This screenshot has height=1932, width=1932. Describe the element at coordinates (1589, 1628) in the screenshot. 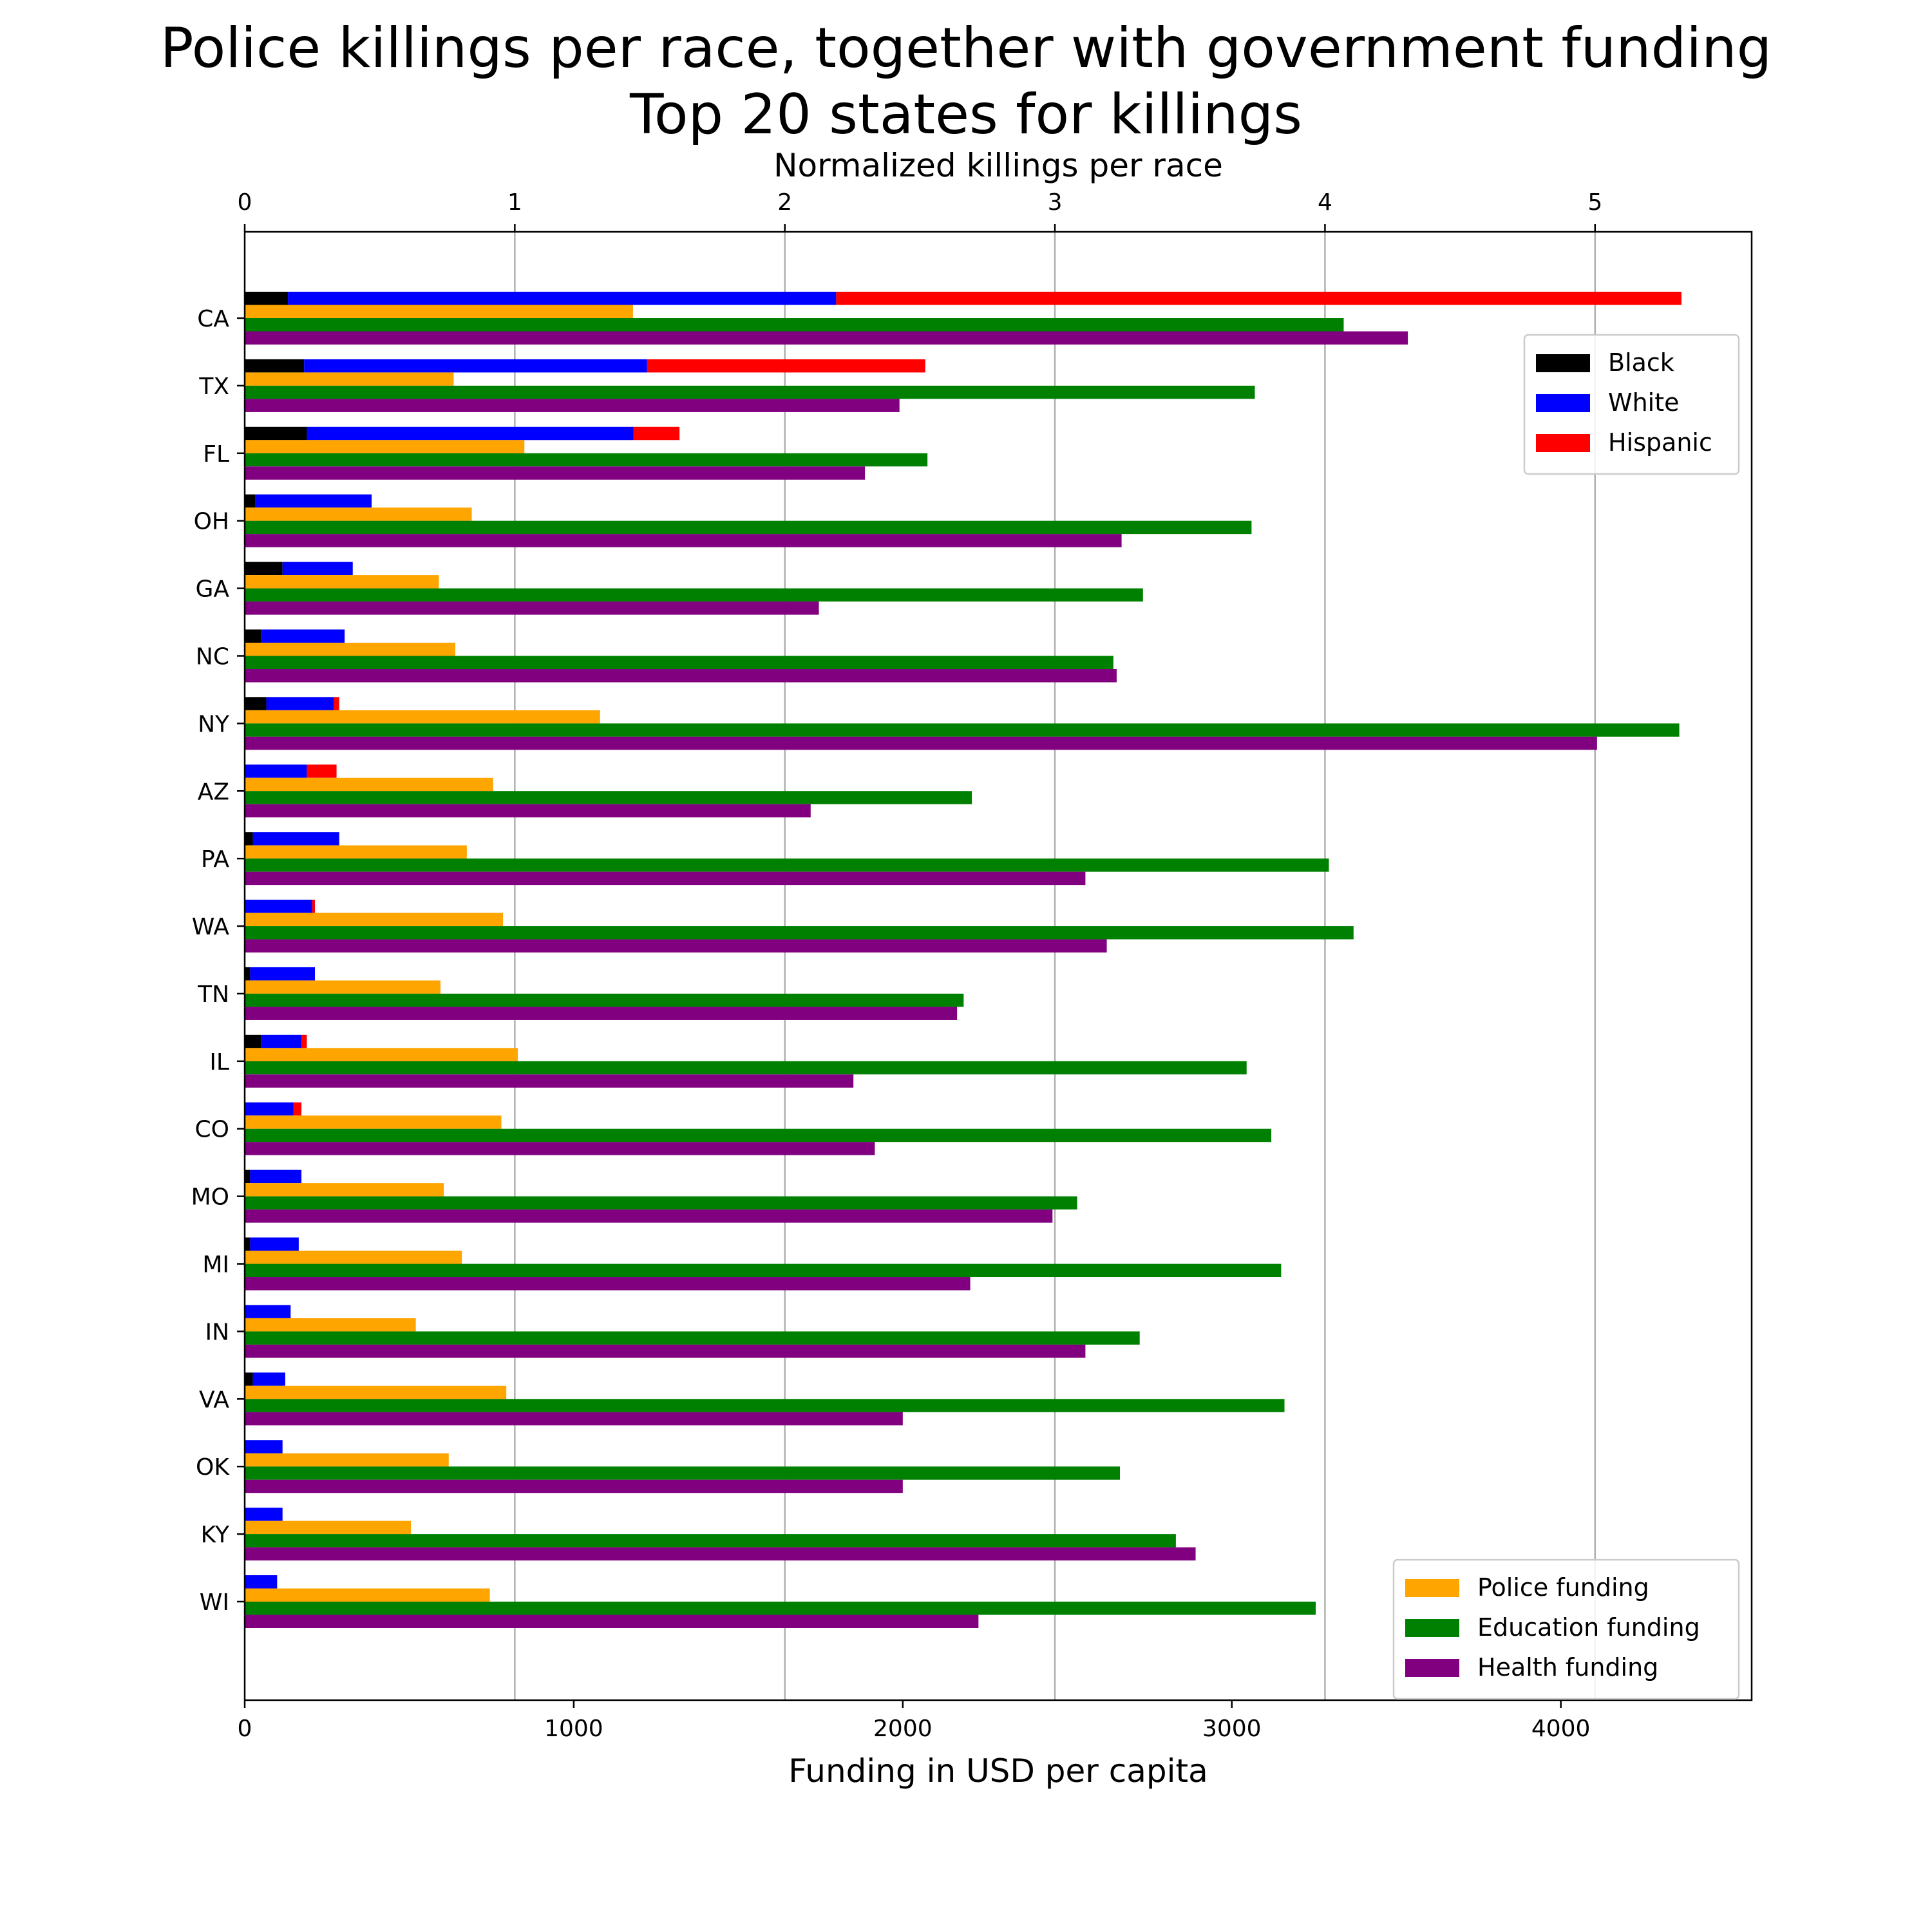

I see `legend-label: Education funding` at that location.